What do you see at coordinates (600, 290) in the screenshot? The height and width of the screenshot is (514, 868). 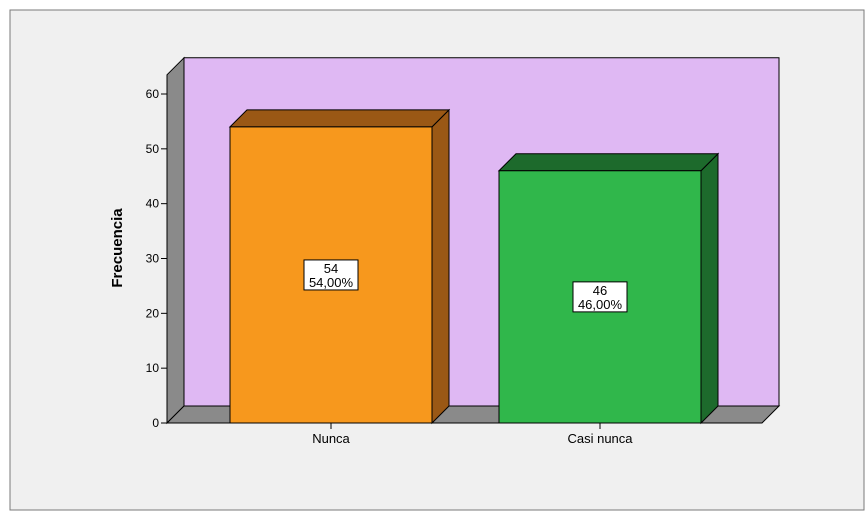 I see `data-label-count: 46` at bounding box center [600, 290].